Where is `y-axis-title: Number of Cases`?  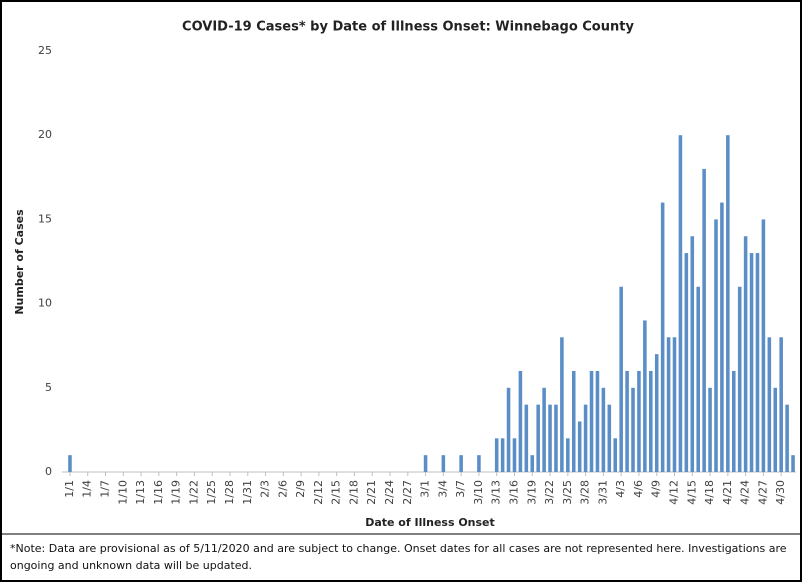 y-axis-title: Number of Cases is located at coordinates (19, 262).